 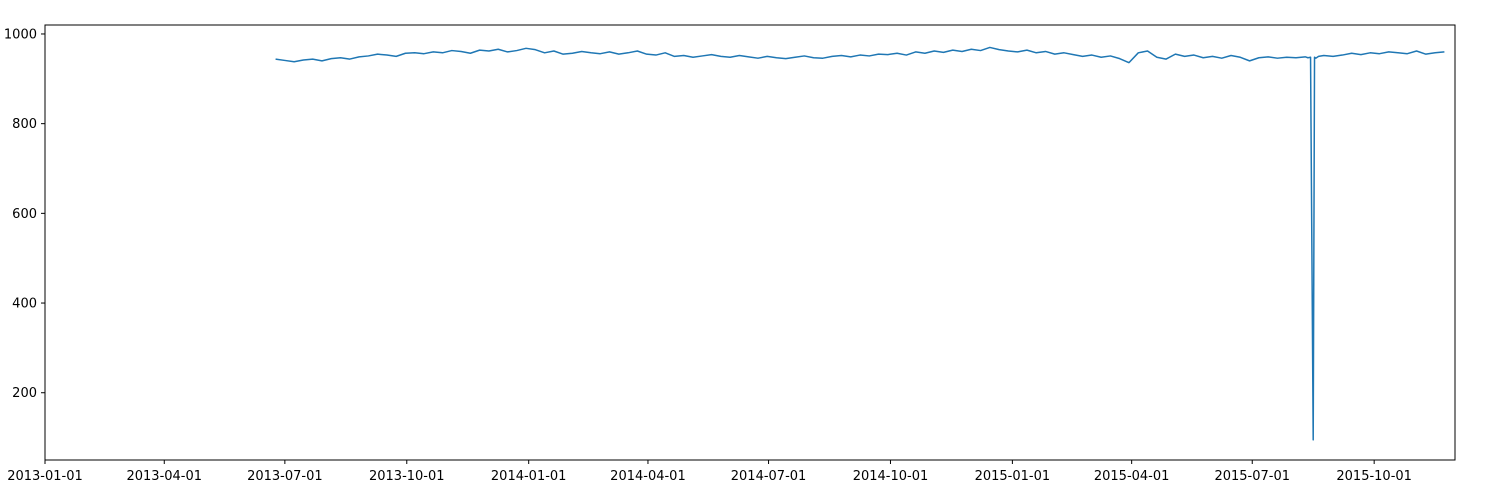 I want to click on y-tick-label: 600, so click(x=24, y=214).